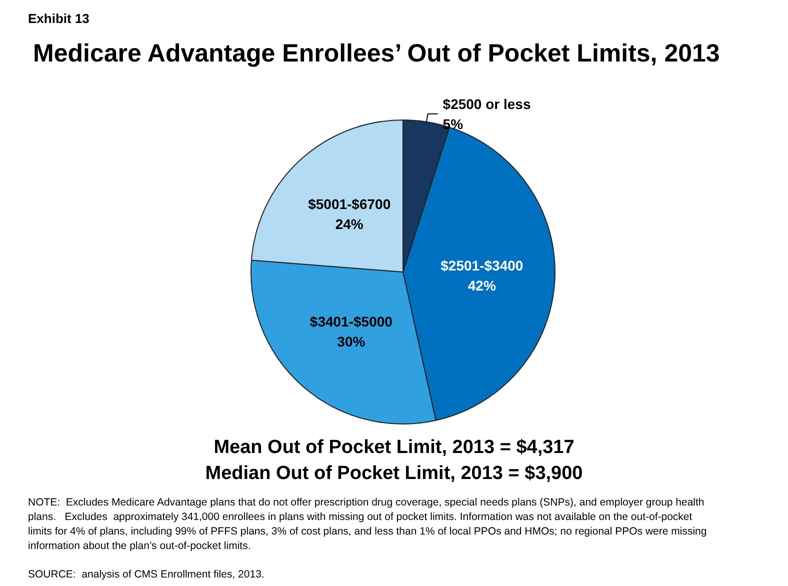 This screenshot has height=586, width=788. I want to click on text: NOTE: Excludes Medicare Advantage plans that do not offer prescription drug coverage, special needs plans (SNPs), and employer group health plans. Excludes approximately 341,000 enrollees in plans with missing out of pocket limits. Information was not available on the out-of-pocket limits for 4% of plans, including 99% of PFFS plans, 3% of cost plans, and less than 1% of local PPOs and HMOs; no regional PPOs were missing information about the plan’s out-of-pocket limits., so click(369, 524).